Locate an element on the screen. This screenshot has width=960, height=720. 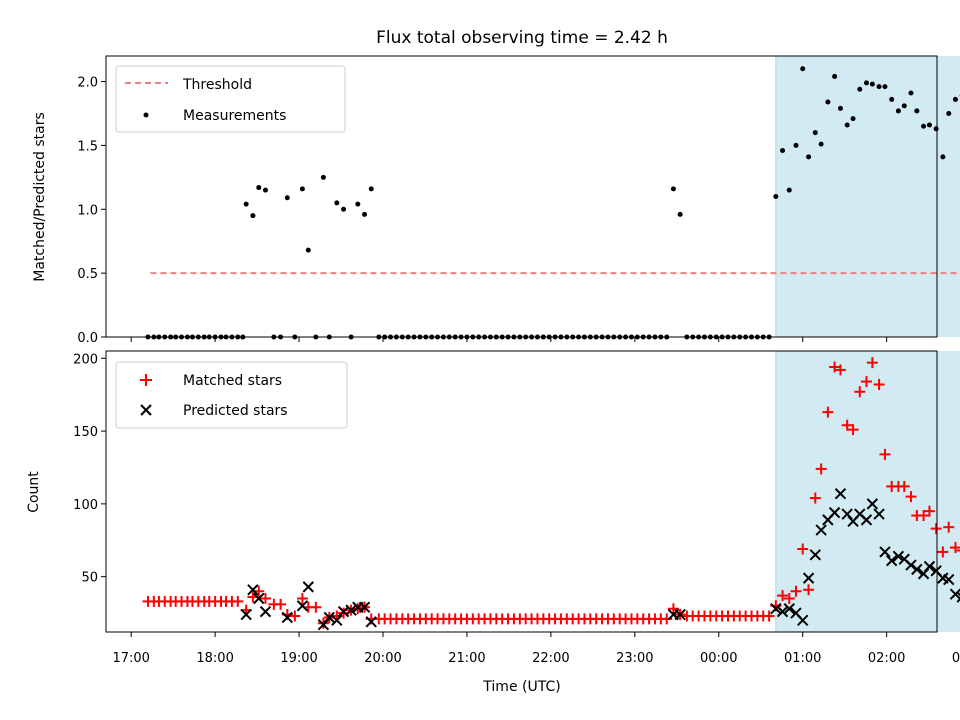
x-tick-label: 17:00 is located at coordinates (130, 658).